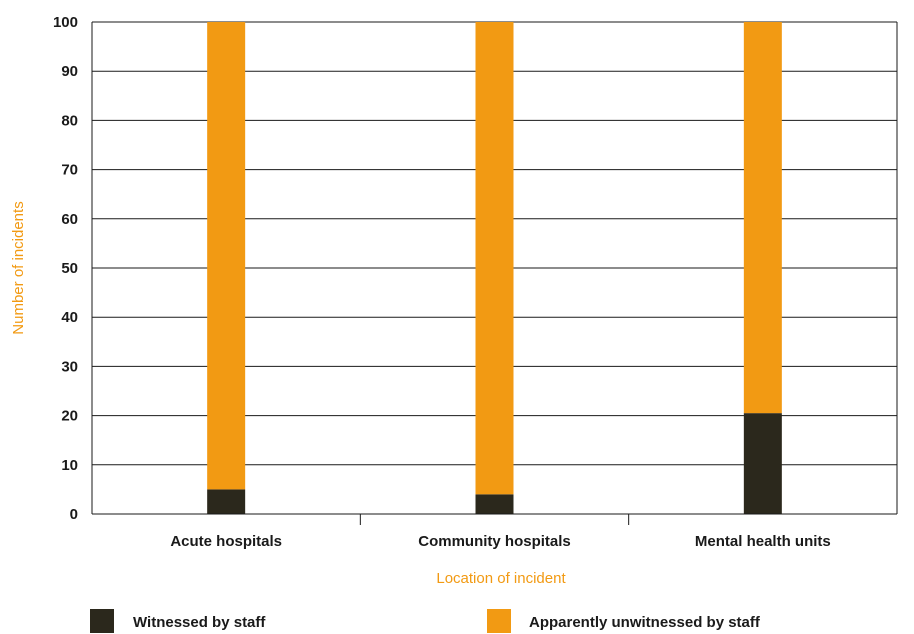  What do you see at coordinates (65, 22) in the screenshot?
I see `y-tick-label: 100` at bounding box center [65, 22].